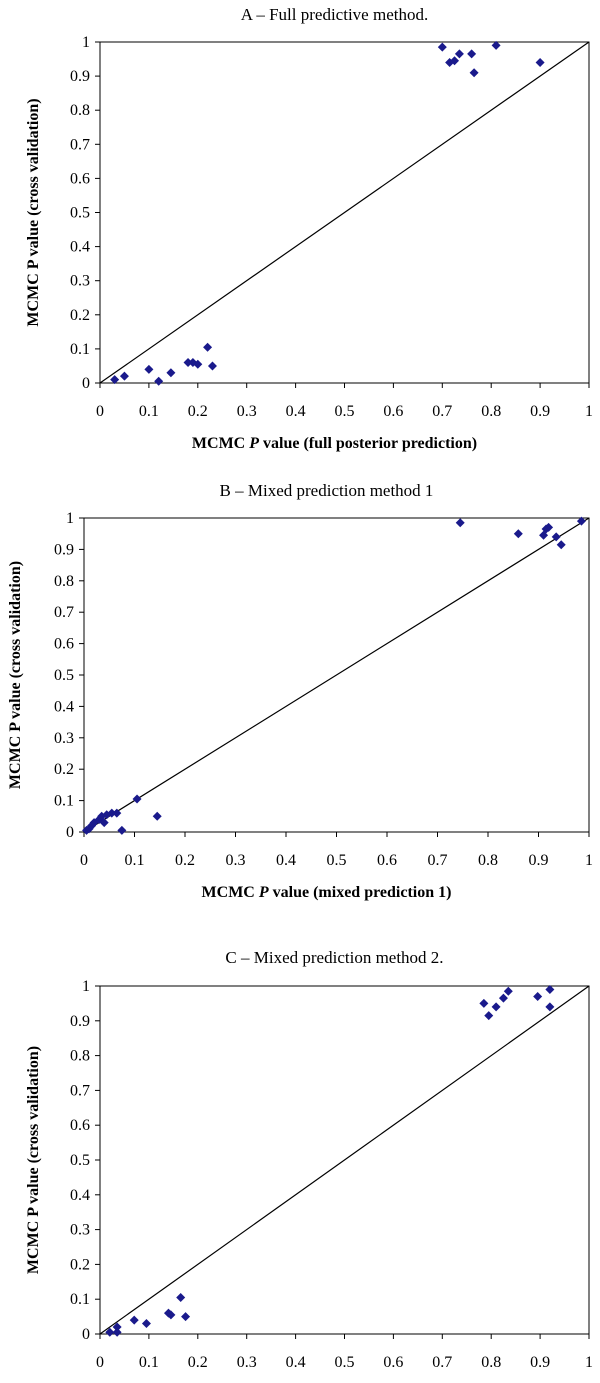 This screenshot has width=600, height=1383. I want to click on chart-title: C – Mixed prediction method 2., so click(334, 957).